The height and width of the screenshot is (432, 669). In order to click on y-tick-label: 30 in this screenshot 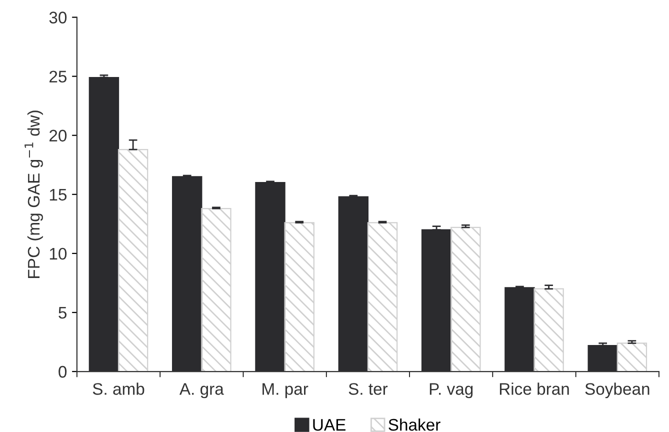, I will do `click(58, 18)`.